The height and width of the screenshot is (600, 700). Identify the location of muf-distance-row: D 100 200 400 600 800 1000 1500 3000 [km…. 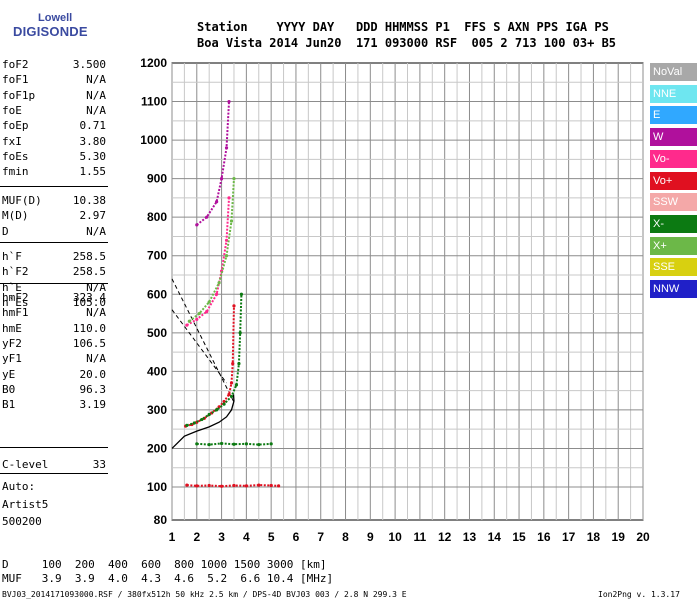
(164, 564).